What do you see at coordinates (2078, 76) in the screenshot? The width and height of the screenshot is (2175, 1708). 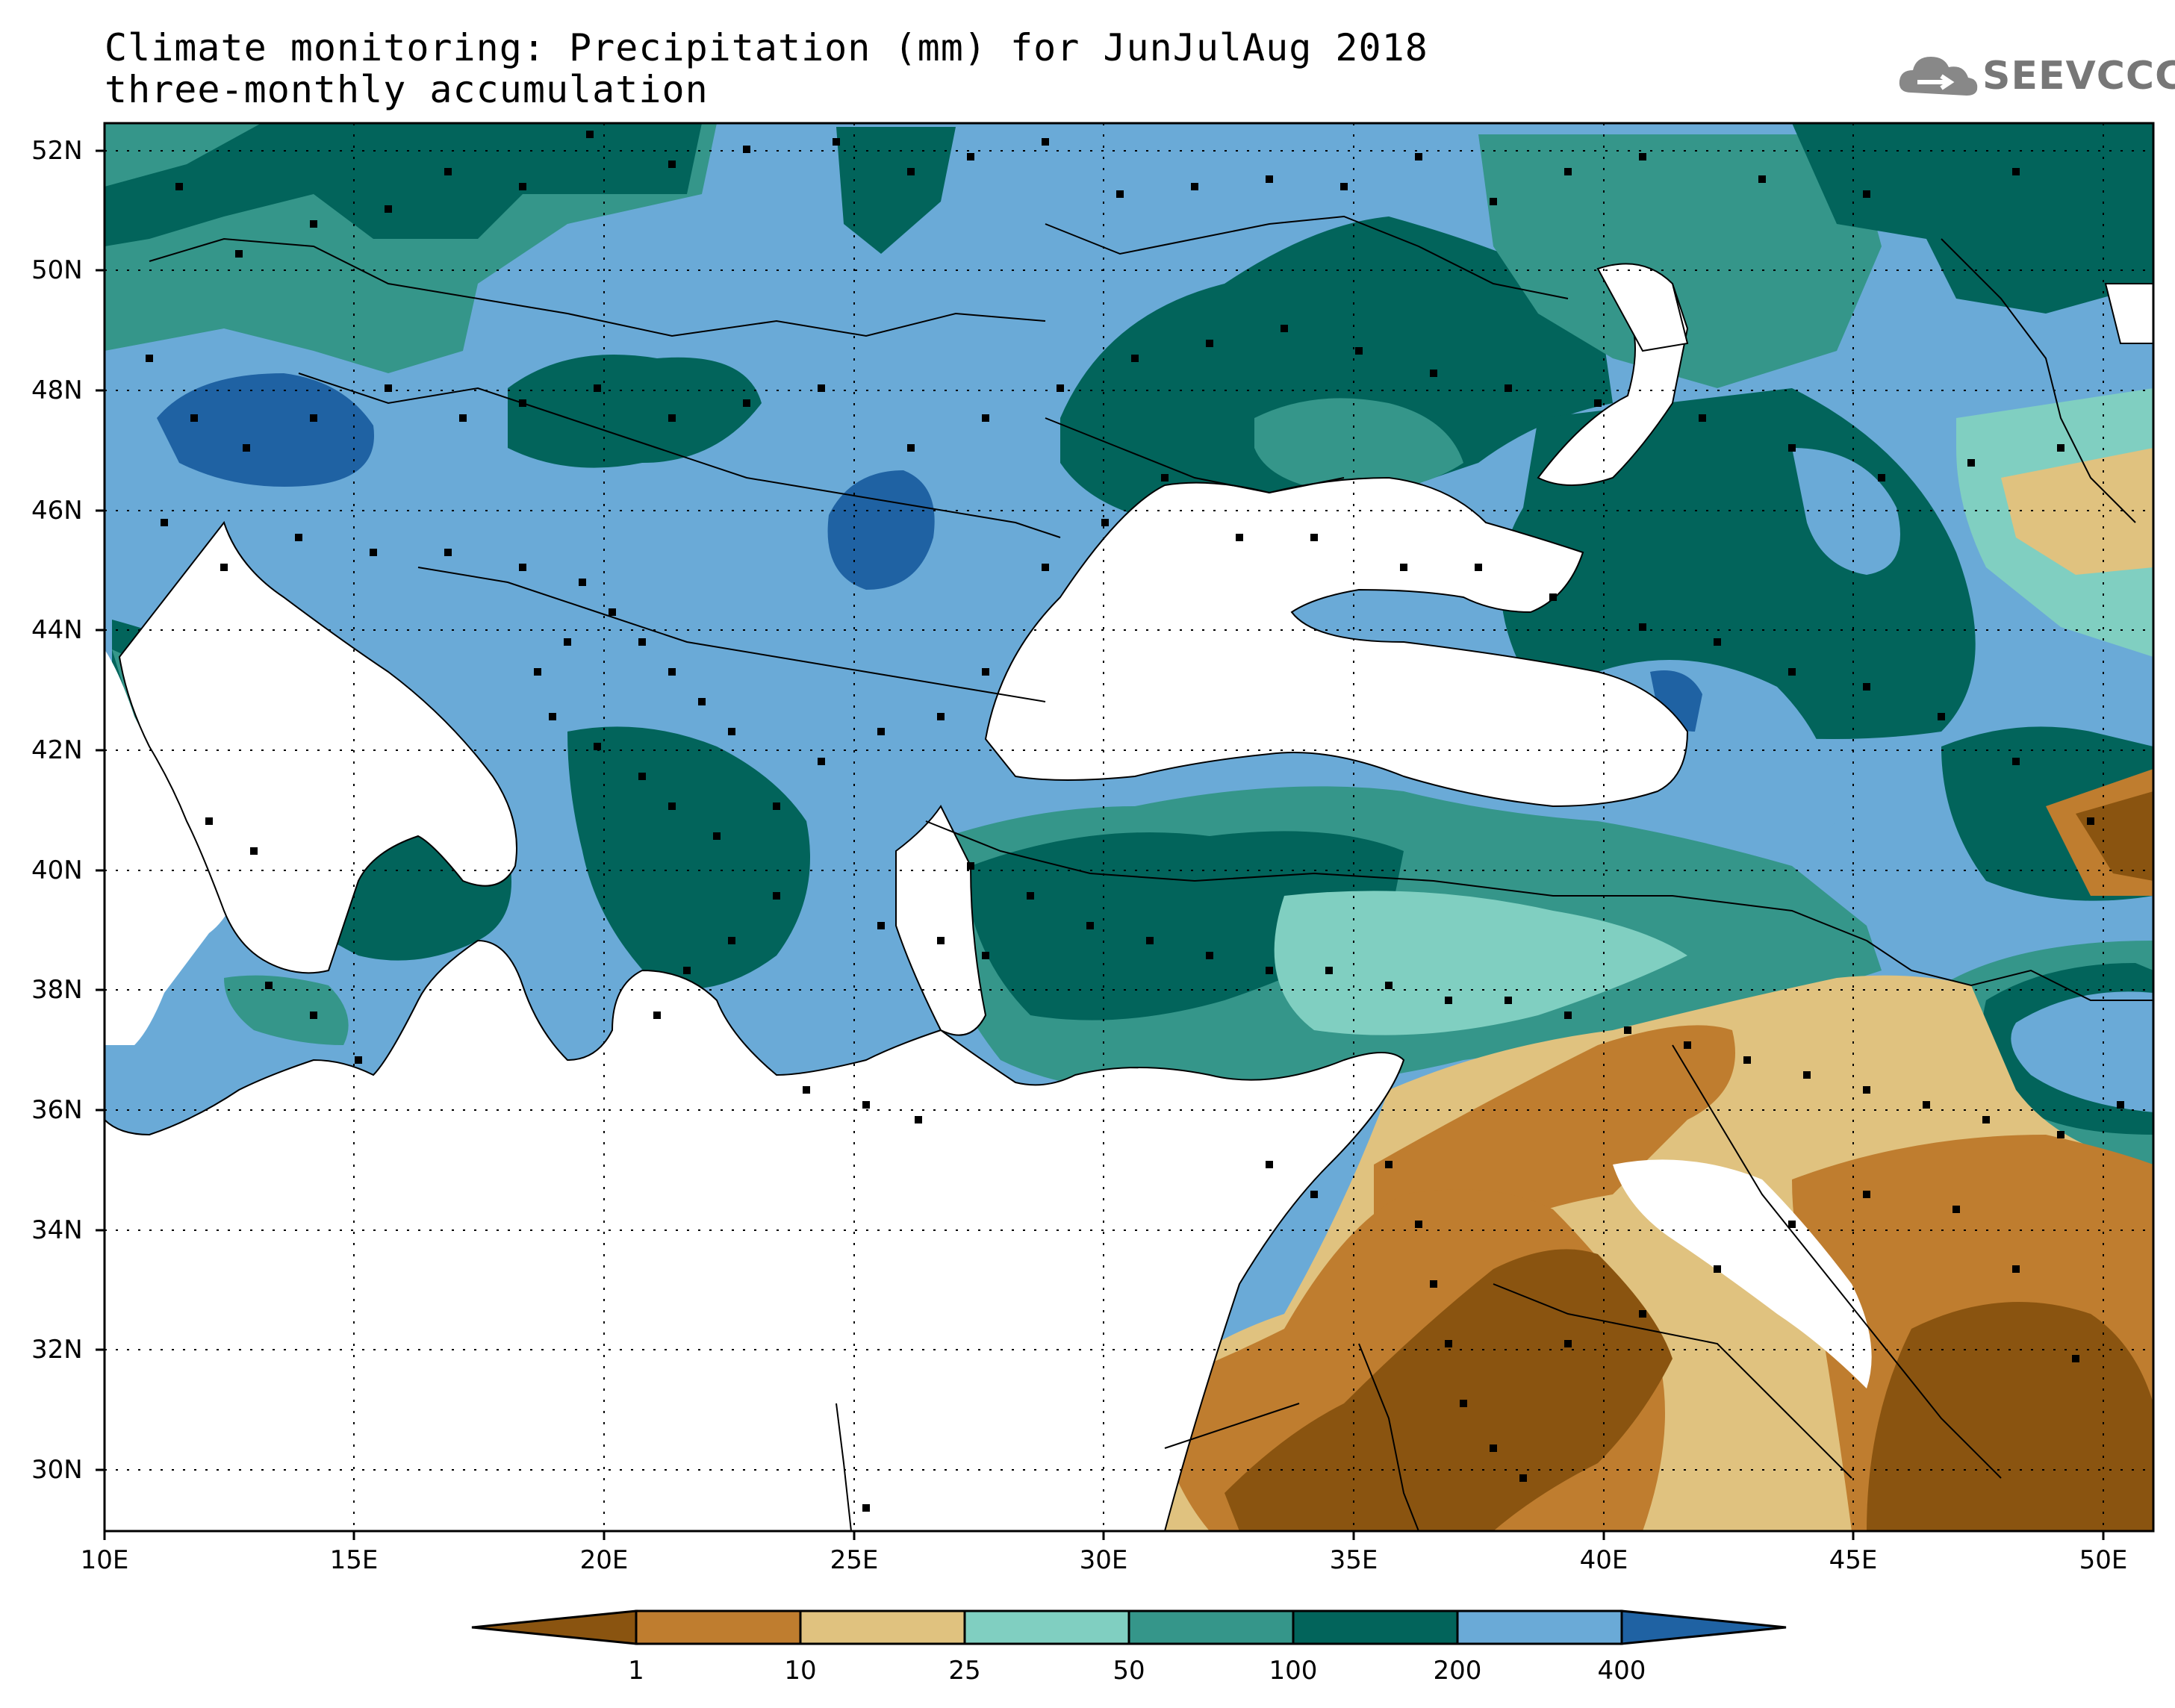 I see `logo-text: SEEVCCC` at bounding box center [2078, 76].